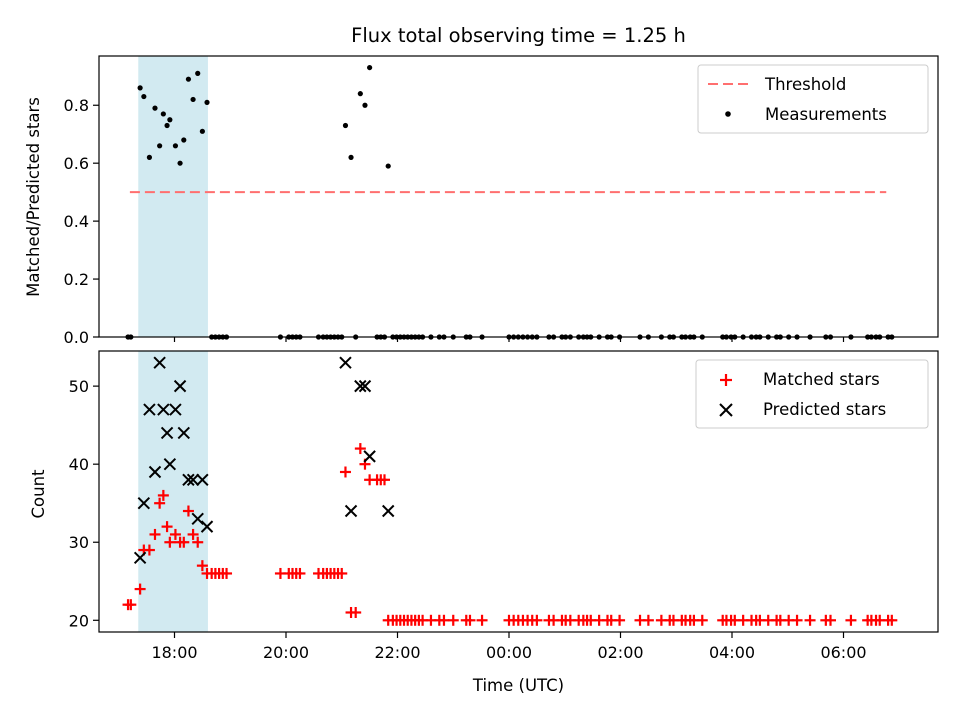 This screenshot has width=960, height=720. What do you see at coordinates (173, 196) in the screenshot?
I see `top-shaded-interval` at bounding box center [173, 196].